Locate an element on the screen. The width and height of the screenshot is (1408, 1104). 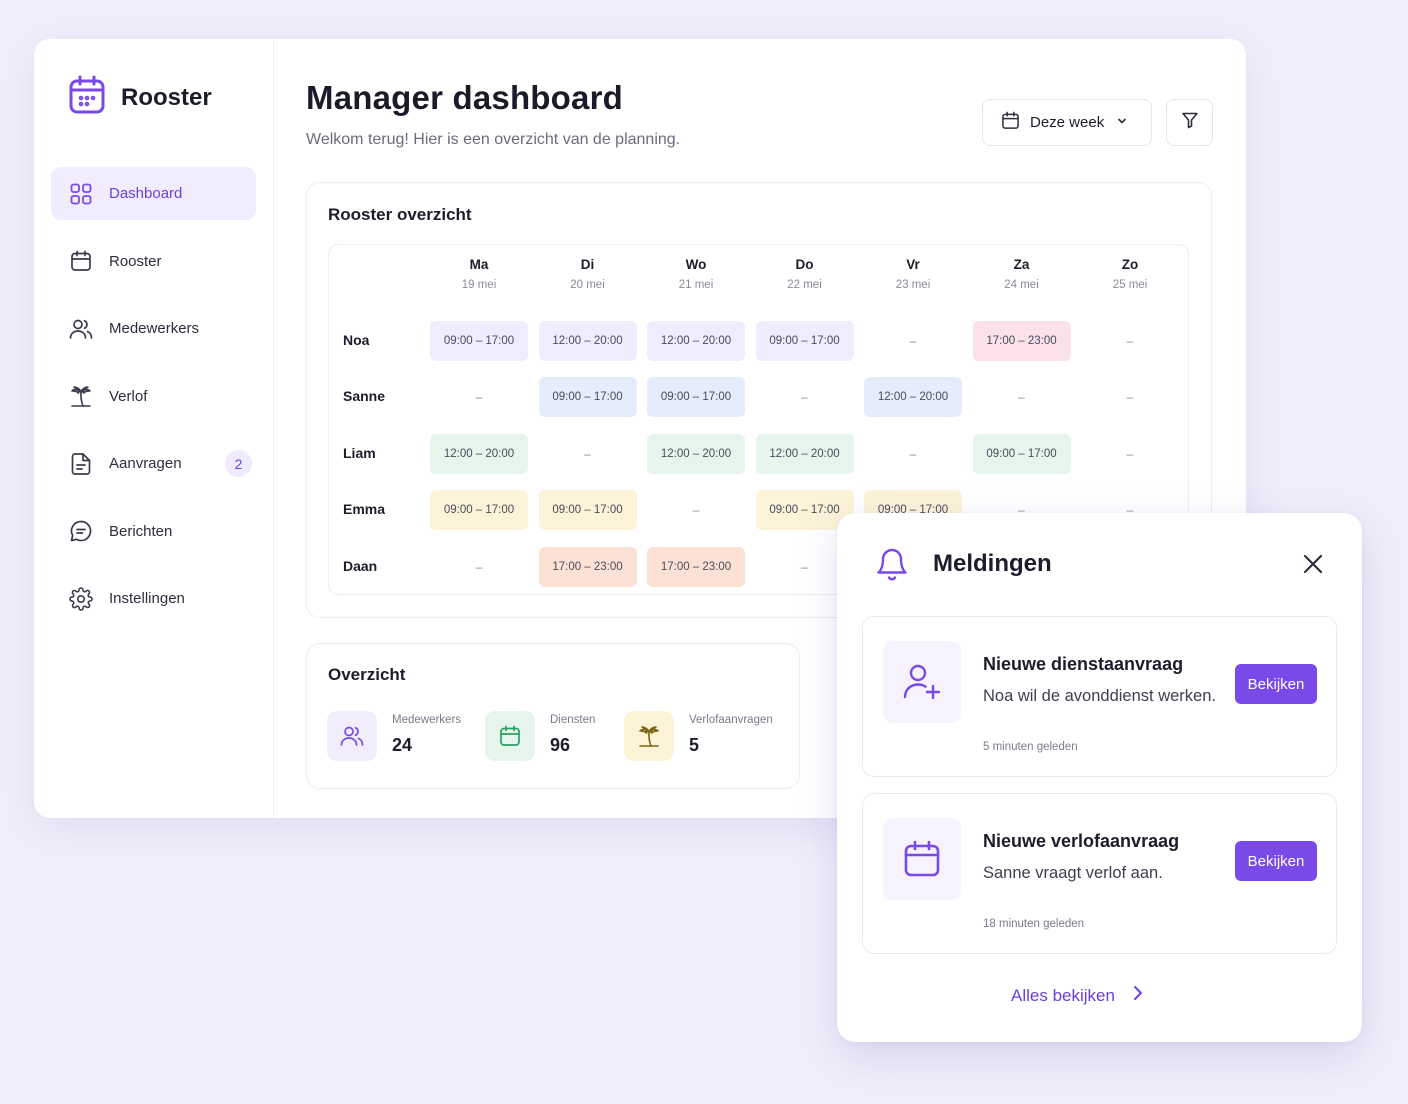
day-name: Zo is located at coordinates (1130, 264).